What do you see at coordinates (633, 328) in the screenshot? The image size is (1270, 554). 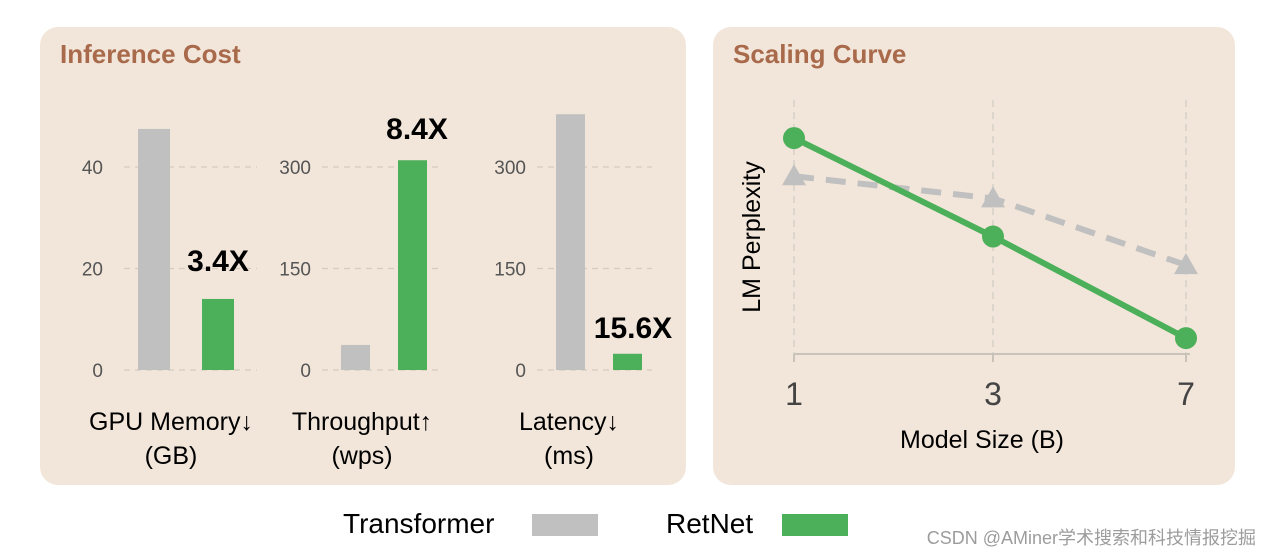 I see `speedup-annotation: 15.6X` at bounding box center [633, 328].